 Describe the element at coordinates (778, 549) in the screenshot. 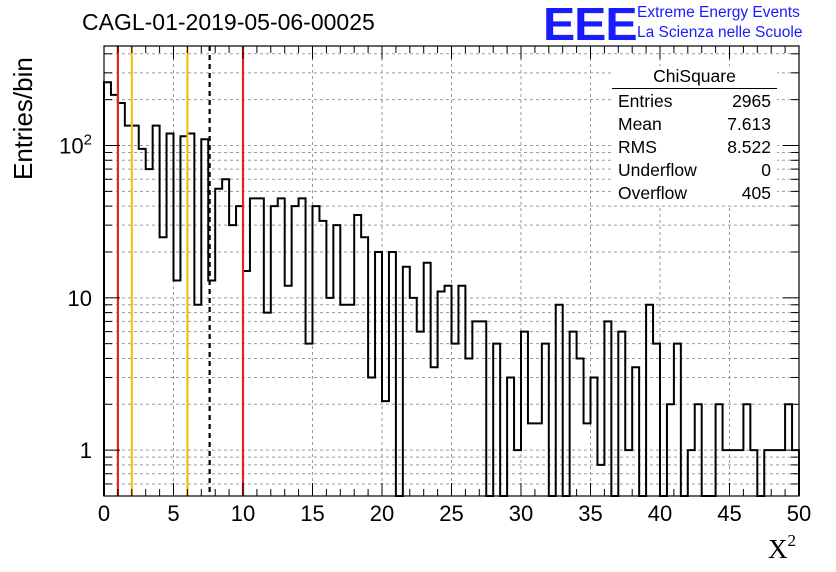

I see `x-axis-label-symbol: X` at that location.